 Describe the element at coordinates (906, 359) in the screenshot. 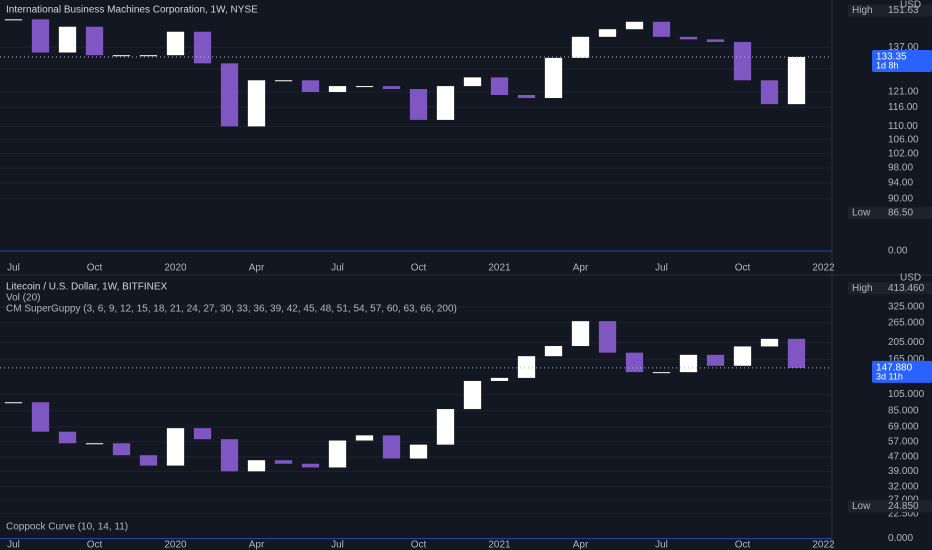

I see `y-tick-label: 165.000` at that location.